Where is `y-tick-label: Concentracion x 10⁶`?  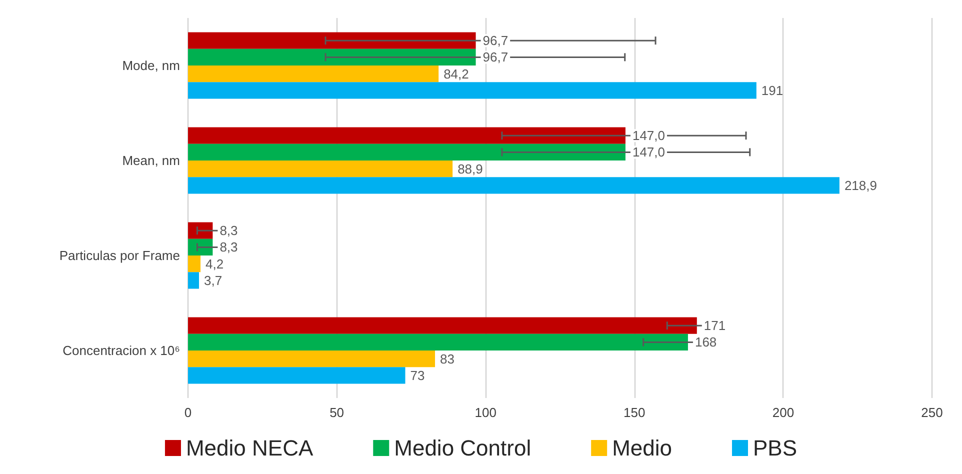 y-tick-label: Concentracion x 10⁶ is located at coordinates (121, 350).